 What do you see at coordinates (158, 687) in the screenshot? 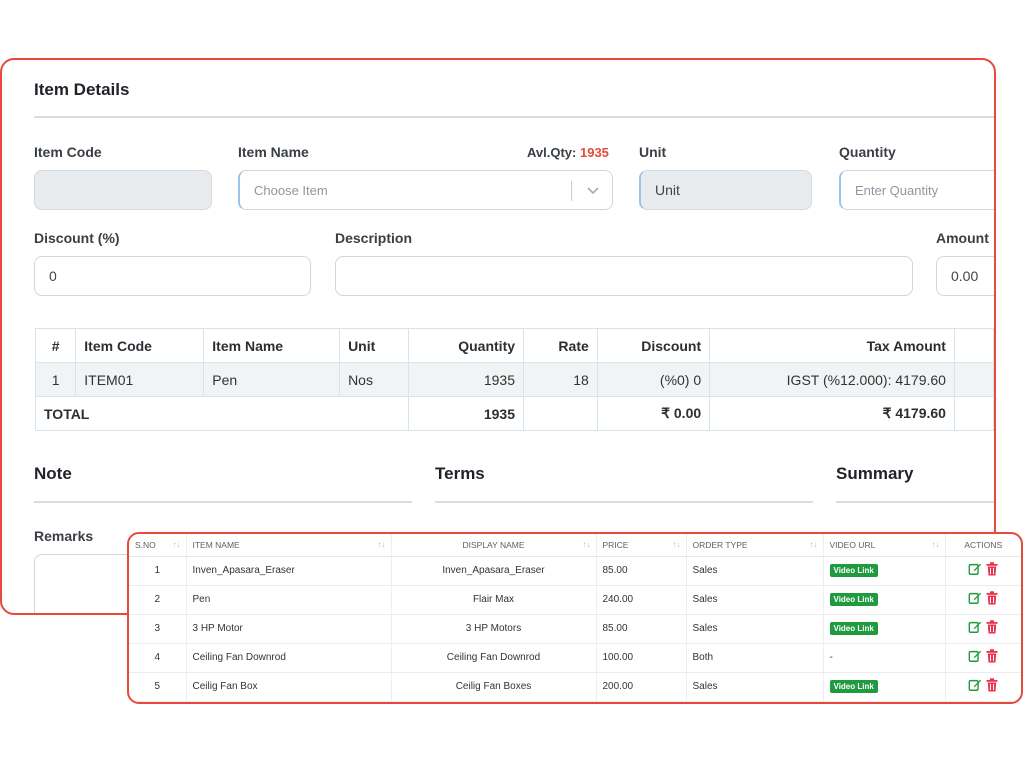
I see `cell-sno: 5` at bounding box center [158, 687].